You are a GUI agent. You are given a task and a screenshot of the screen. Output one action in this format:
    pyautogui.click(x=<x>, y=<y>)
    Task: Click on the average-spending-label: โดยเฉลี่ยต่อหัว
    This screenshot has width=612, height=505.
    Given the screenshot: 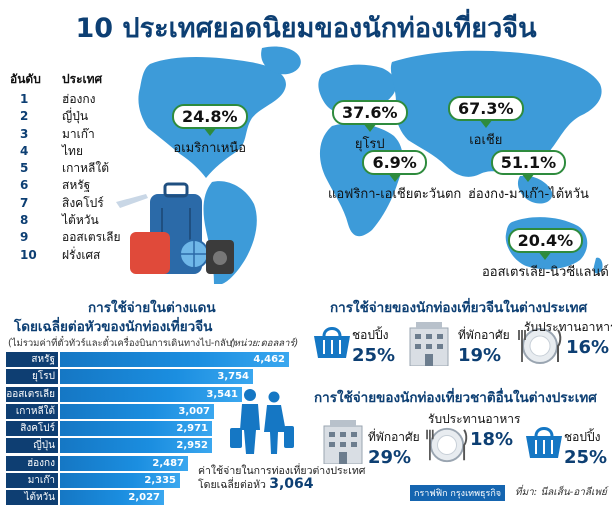 What is the action you would take?
    pyautogui.click(x=232, y=485)
    